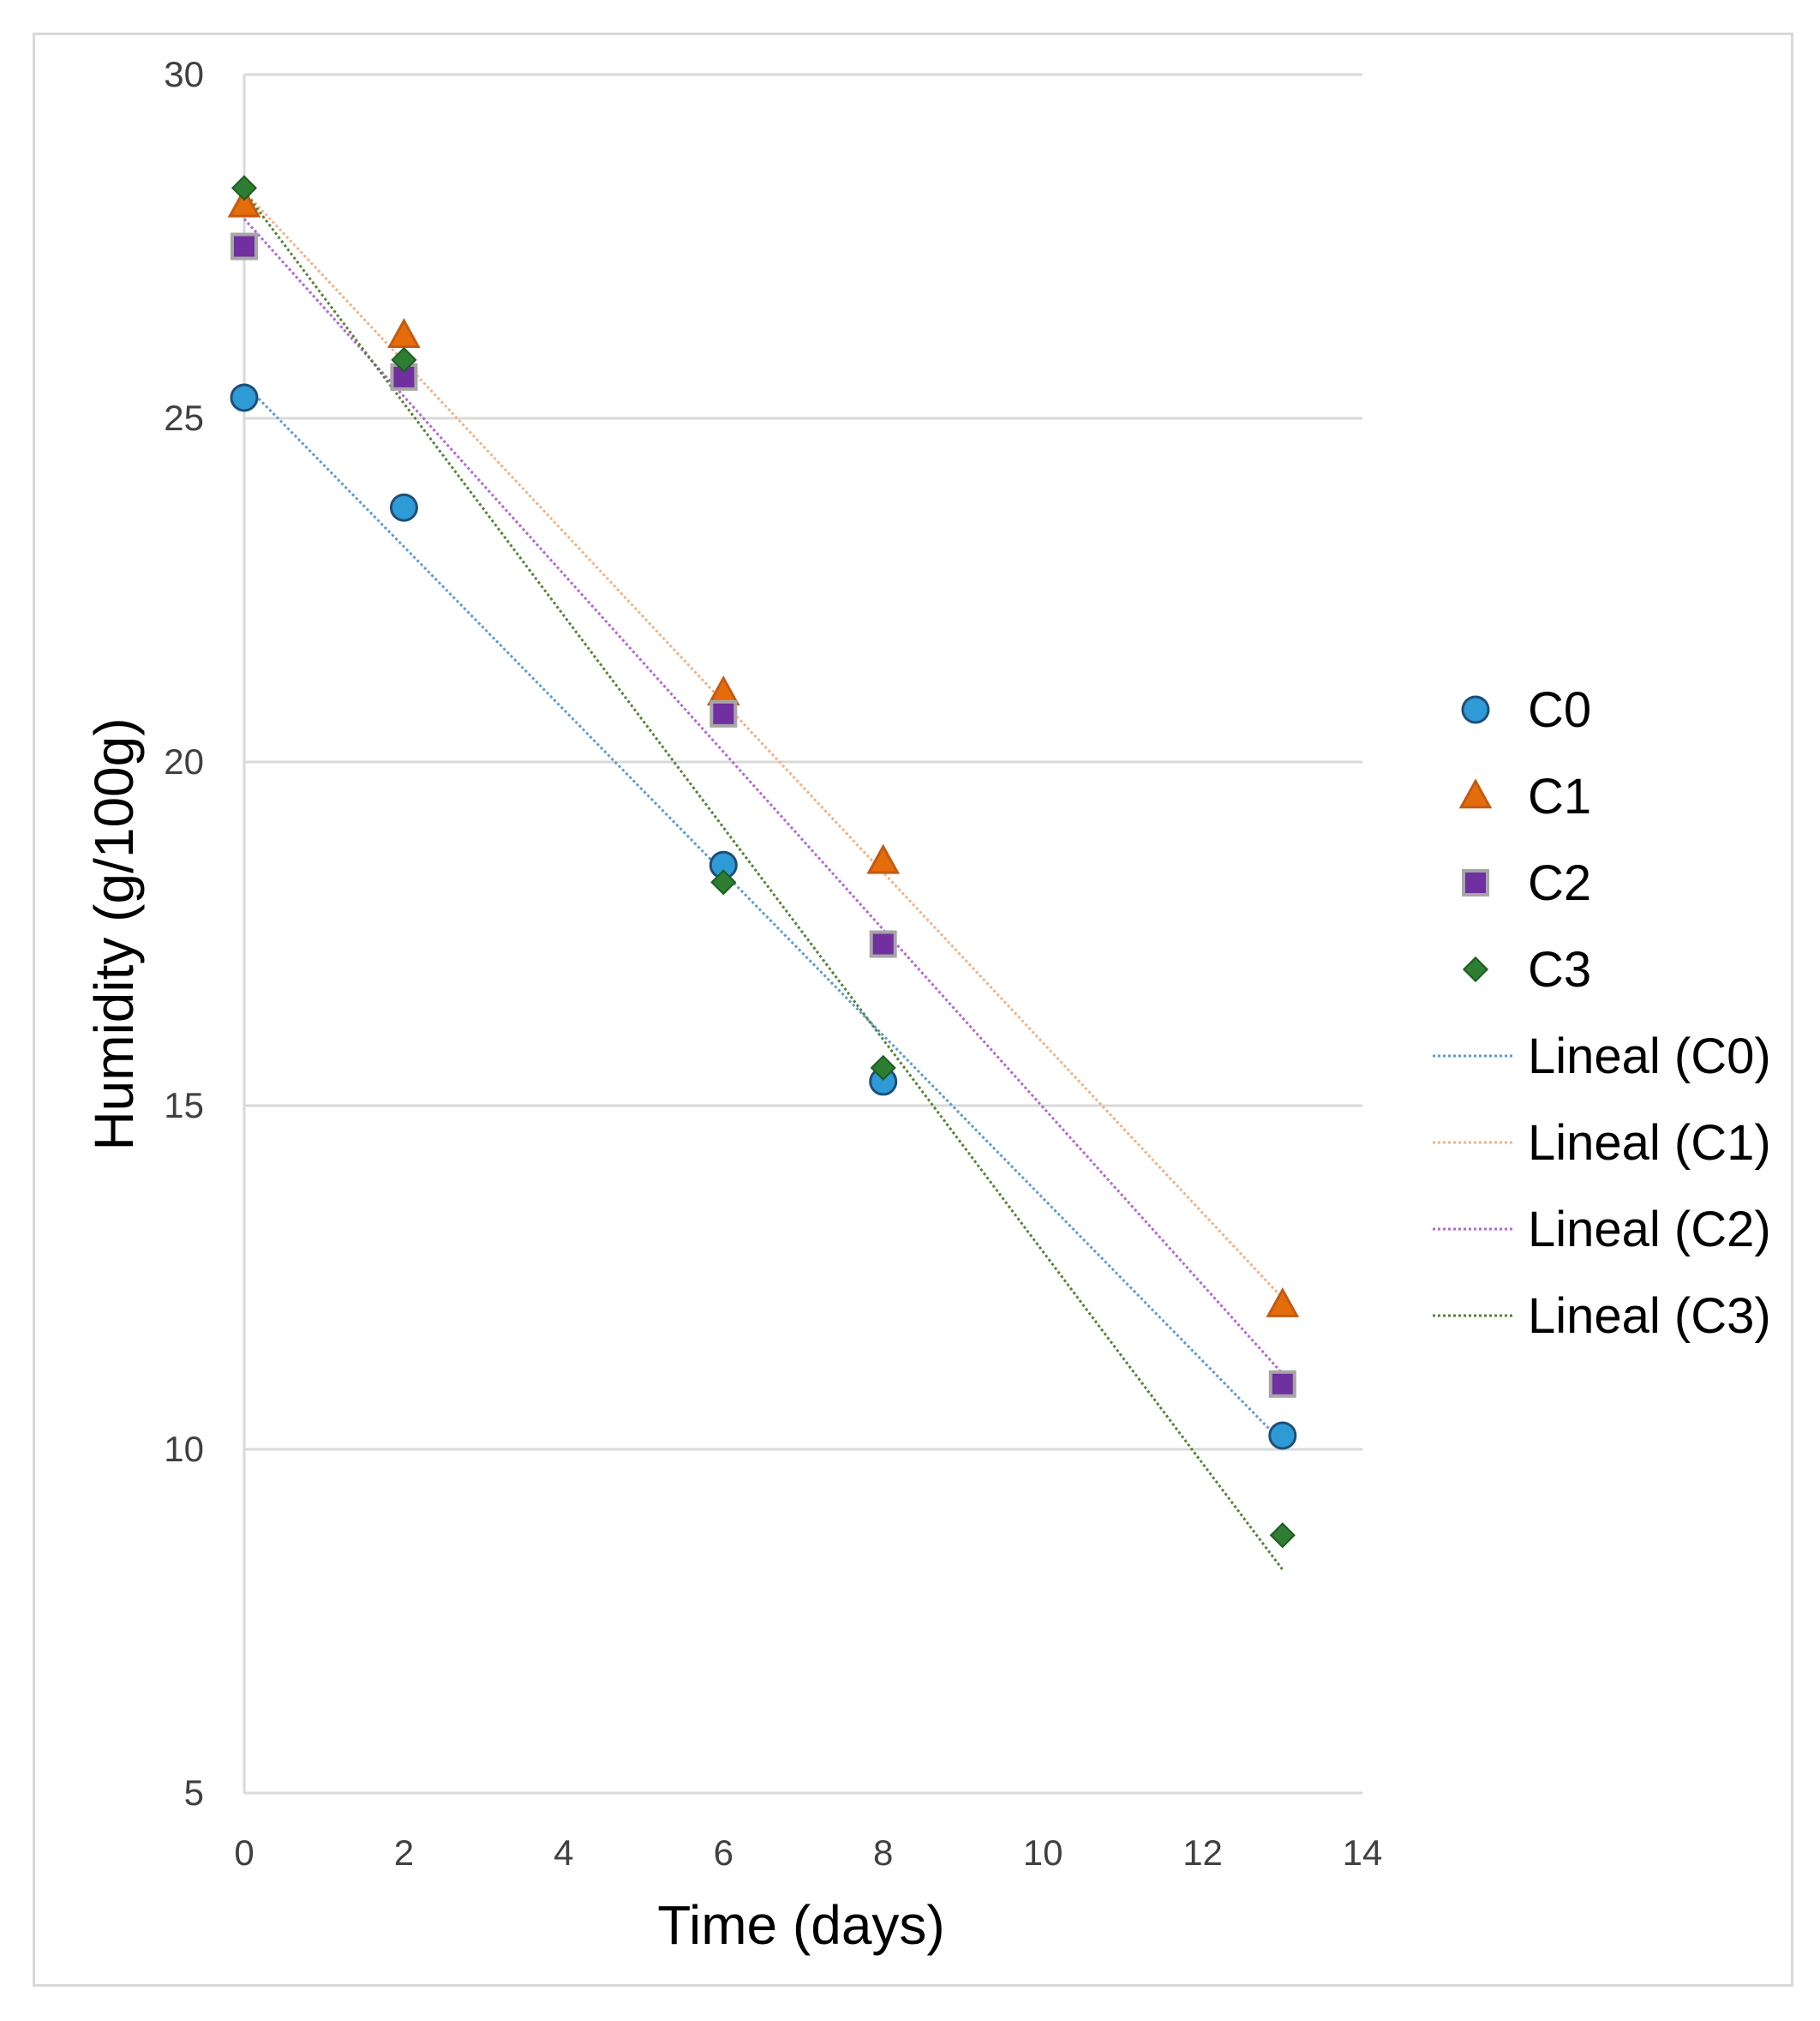  What do you see at coordinates (808, 1853) in the screenshot?
I see `x-tick-labels: 0 2 4 6 8 10 12 14` at bounding box center [808, 1853].